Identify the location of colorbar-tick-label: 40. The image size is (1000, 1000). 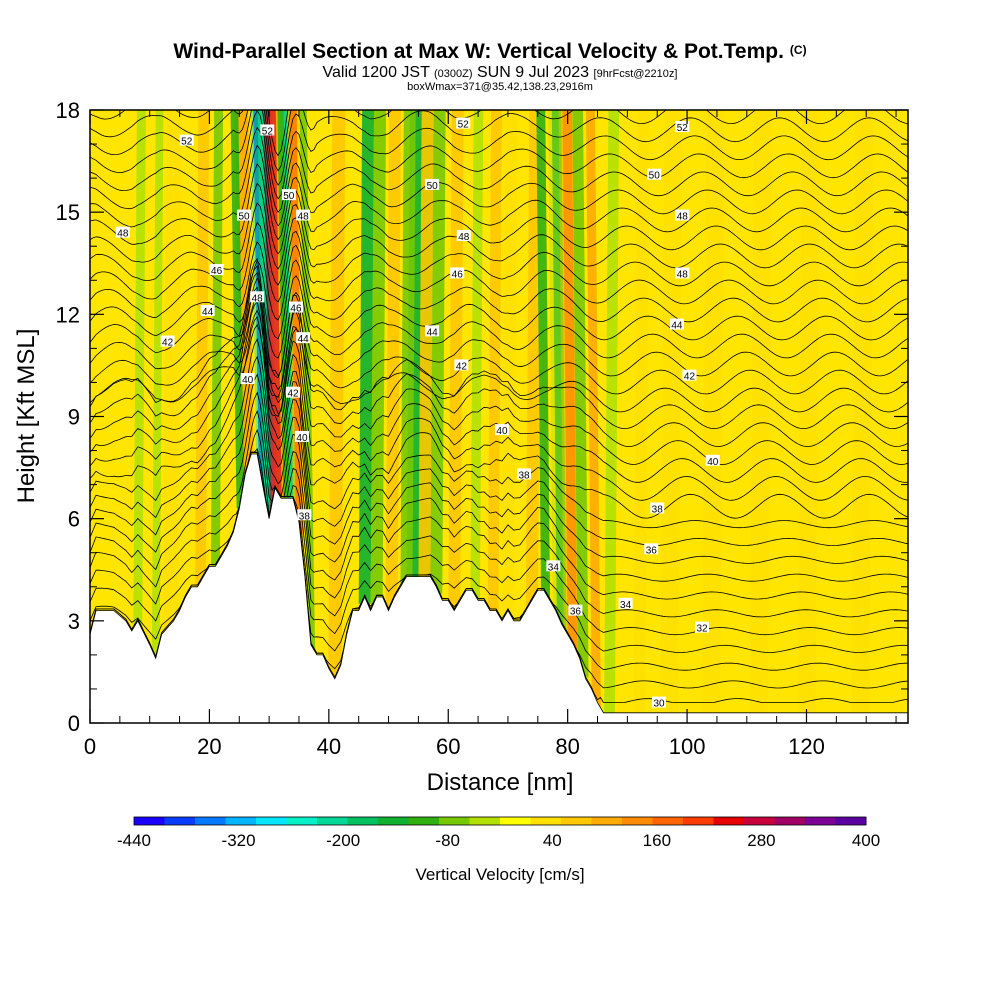
(552, 840).